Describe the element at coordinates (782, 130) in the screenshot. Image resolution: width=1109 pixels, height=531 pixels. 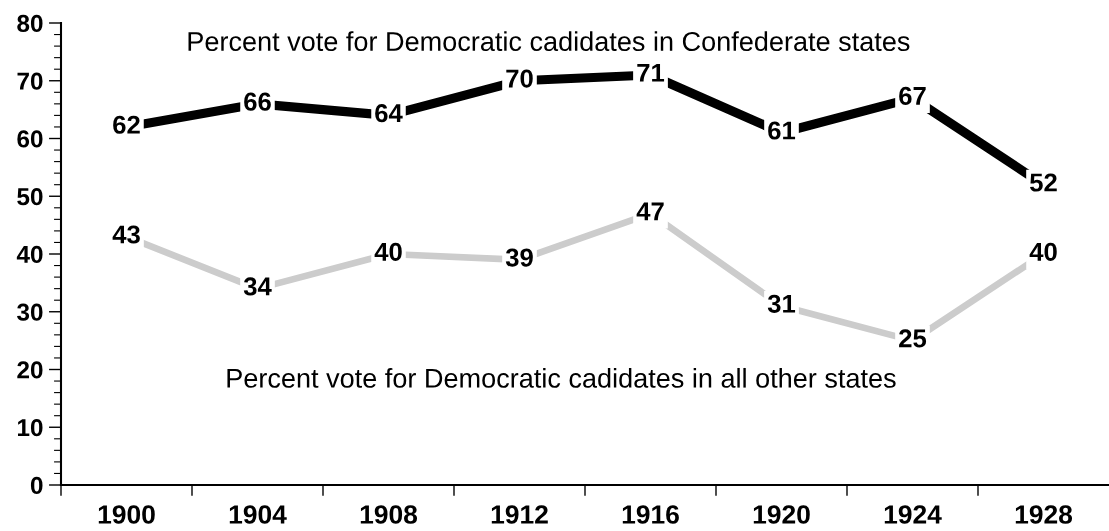
I see `data-label: 61` at that location.